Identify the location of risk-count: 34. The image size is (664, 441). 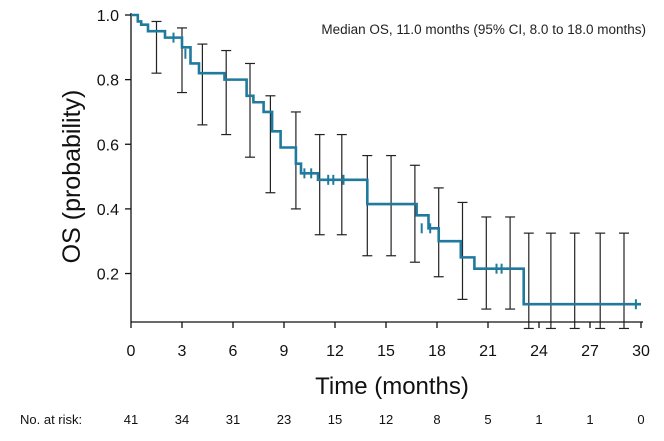
(182, 419).